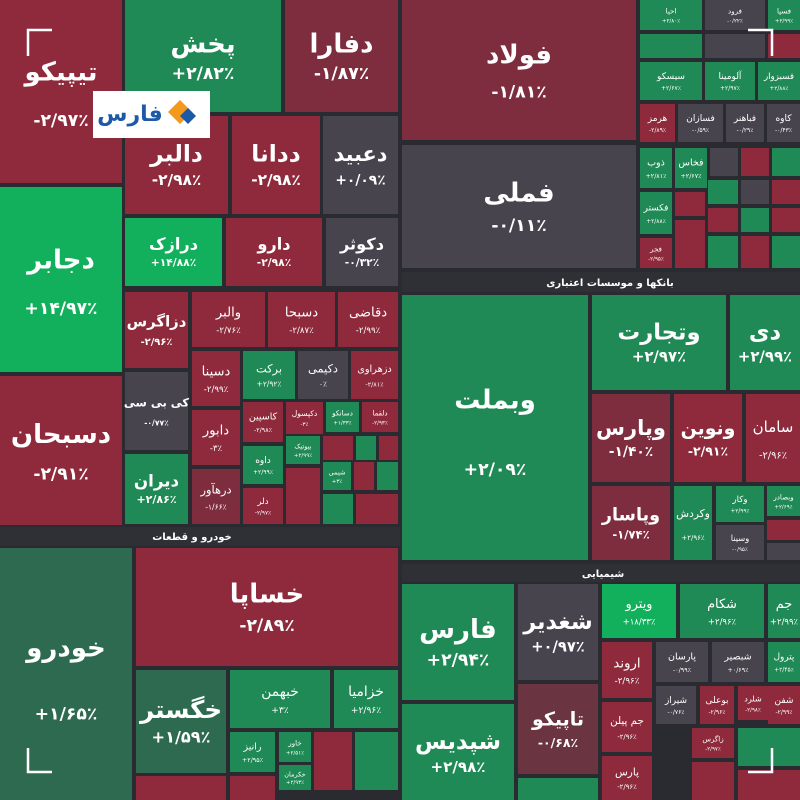  I want to click on section-label: خودرو و قطعات, so click(192, 537).